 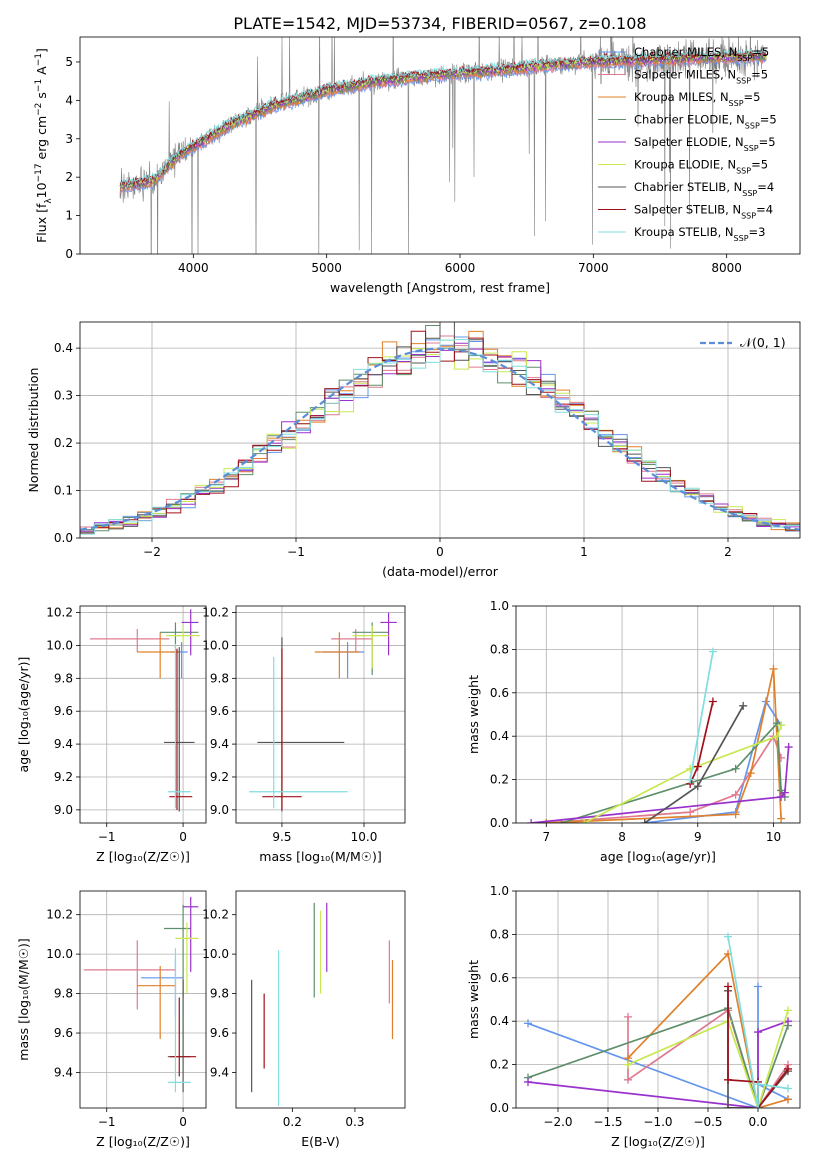 What do you see at coordinates (684, 232) in the screenshot?
I see `legend-text: Kroupa STELIB, N` at bounding box center [684, 232].